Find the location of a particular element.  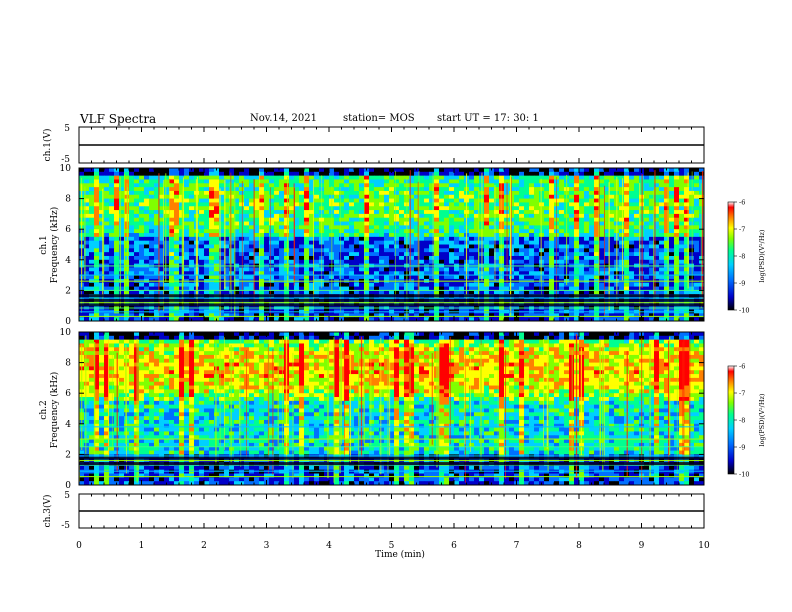

date-label: Nov.14, 2021 is located at coordinates (283, 118).